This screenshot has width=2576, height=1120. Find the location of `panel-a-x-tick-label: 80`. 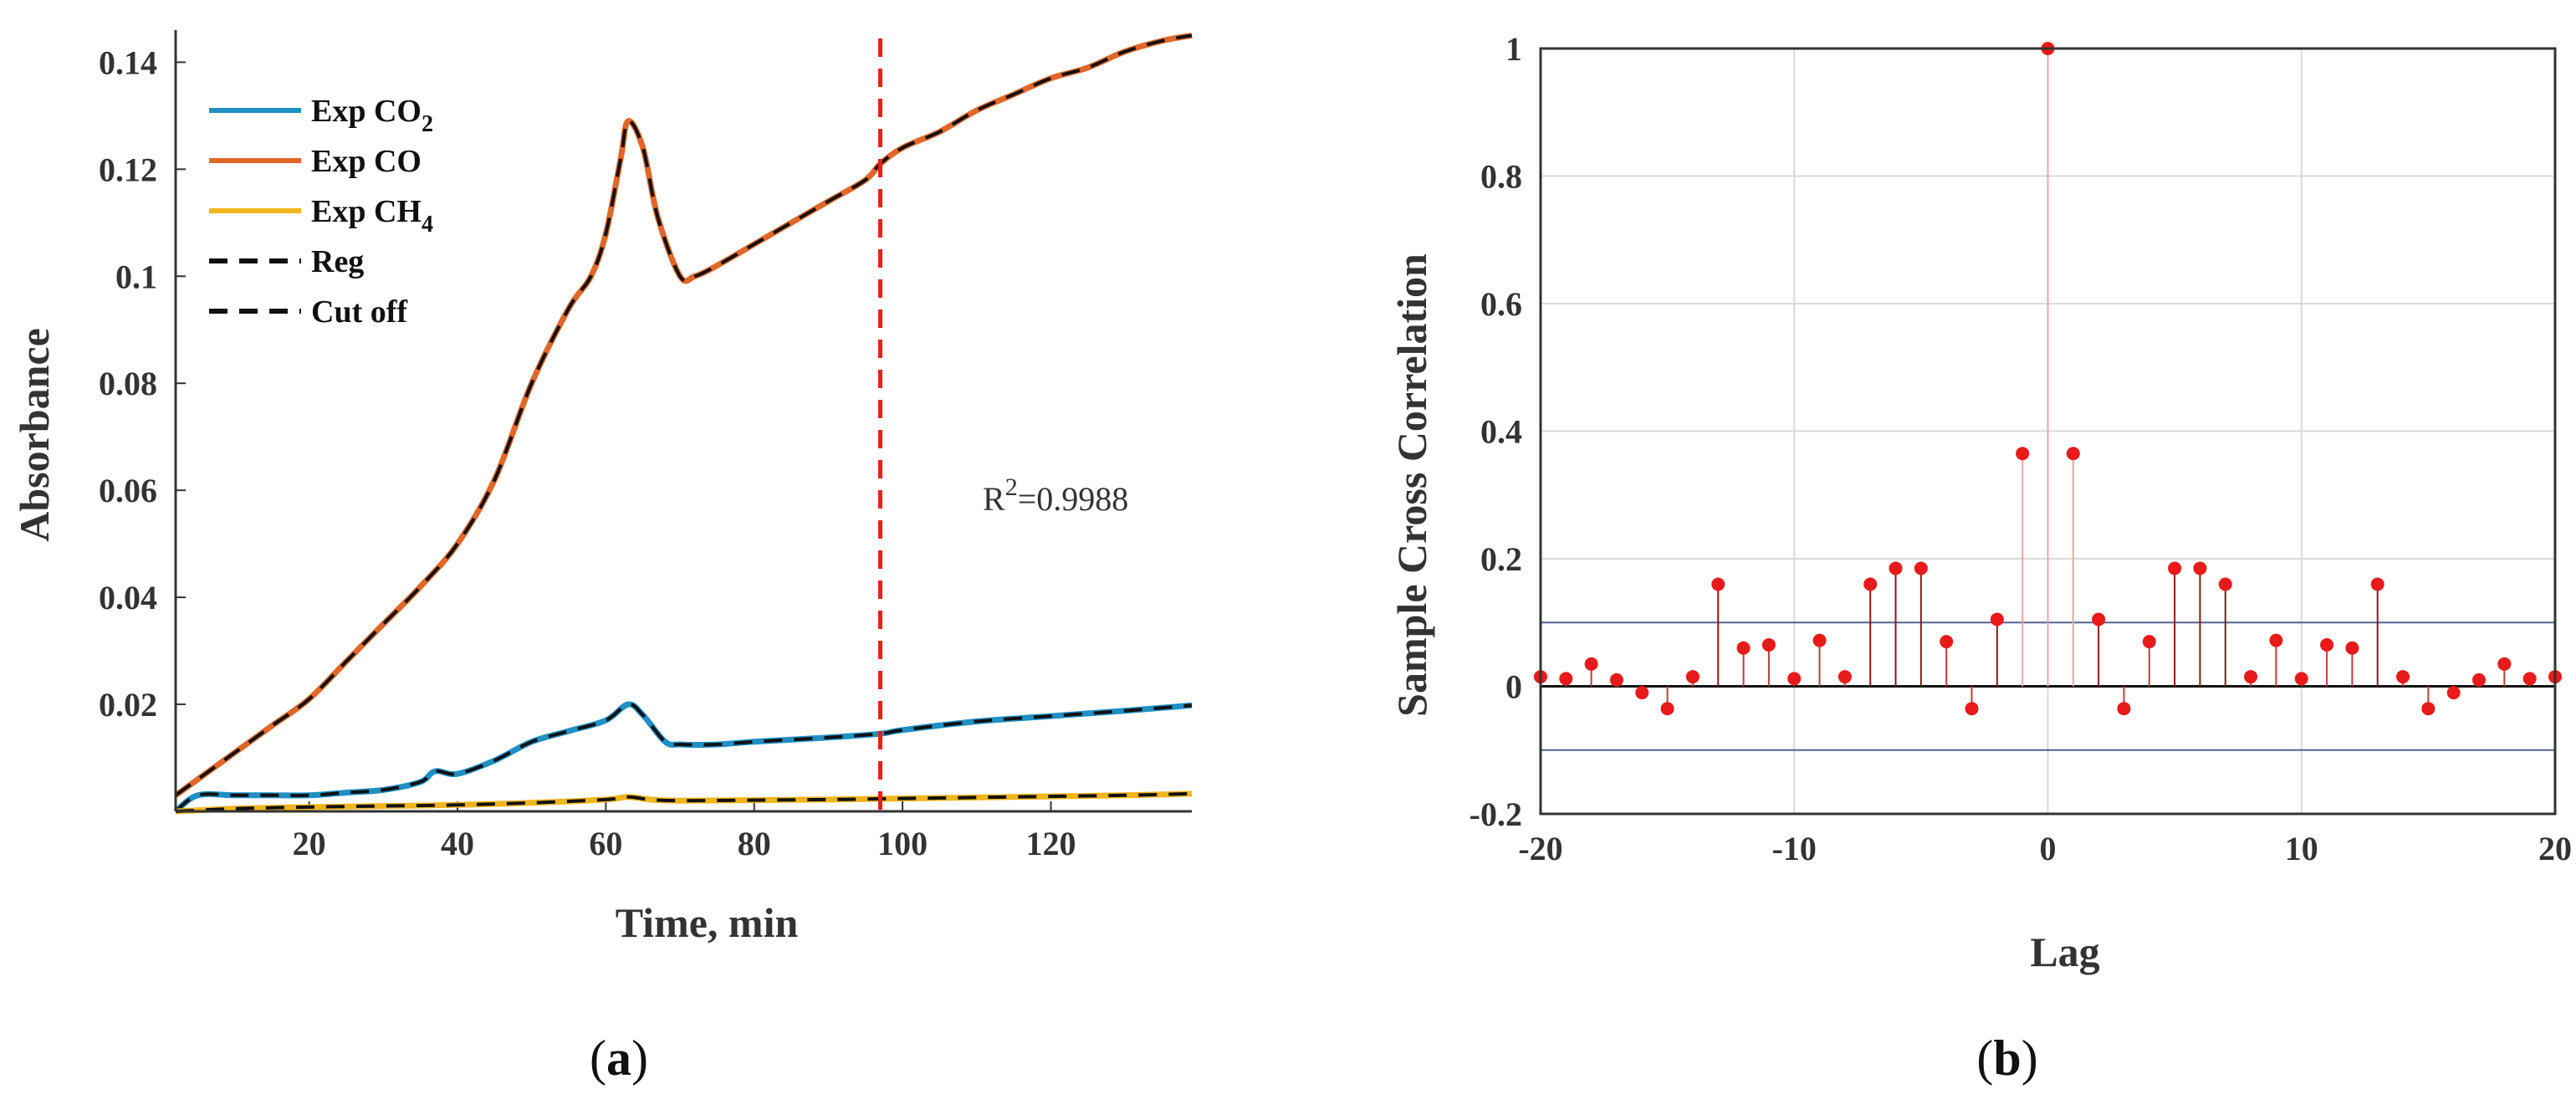

panel-a-x-tick-label: 80 is located at coordinates (754, 843).